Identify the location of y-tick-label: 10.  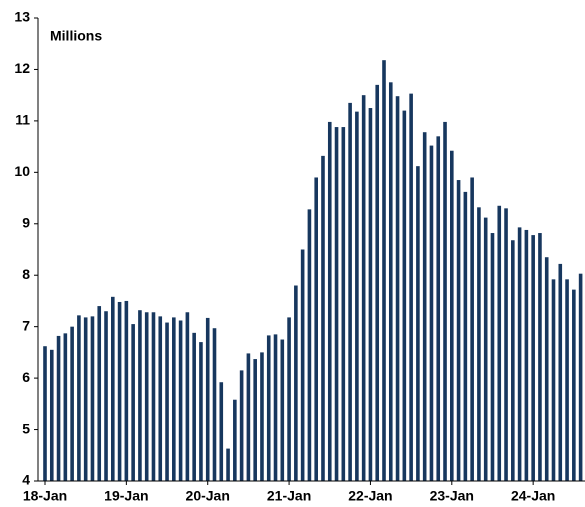
(22, 171).